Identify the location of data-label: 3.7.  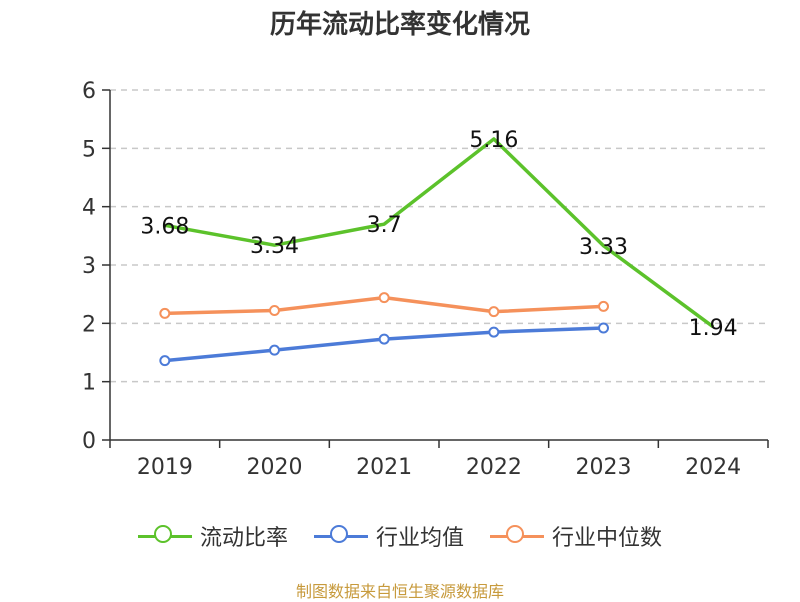
(384, 225).